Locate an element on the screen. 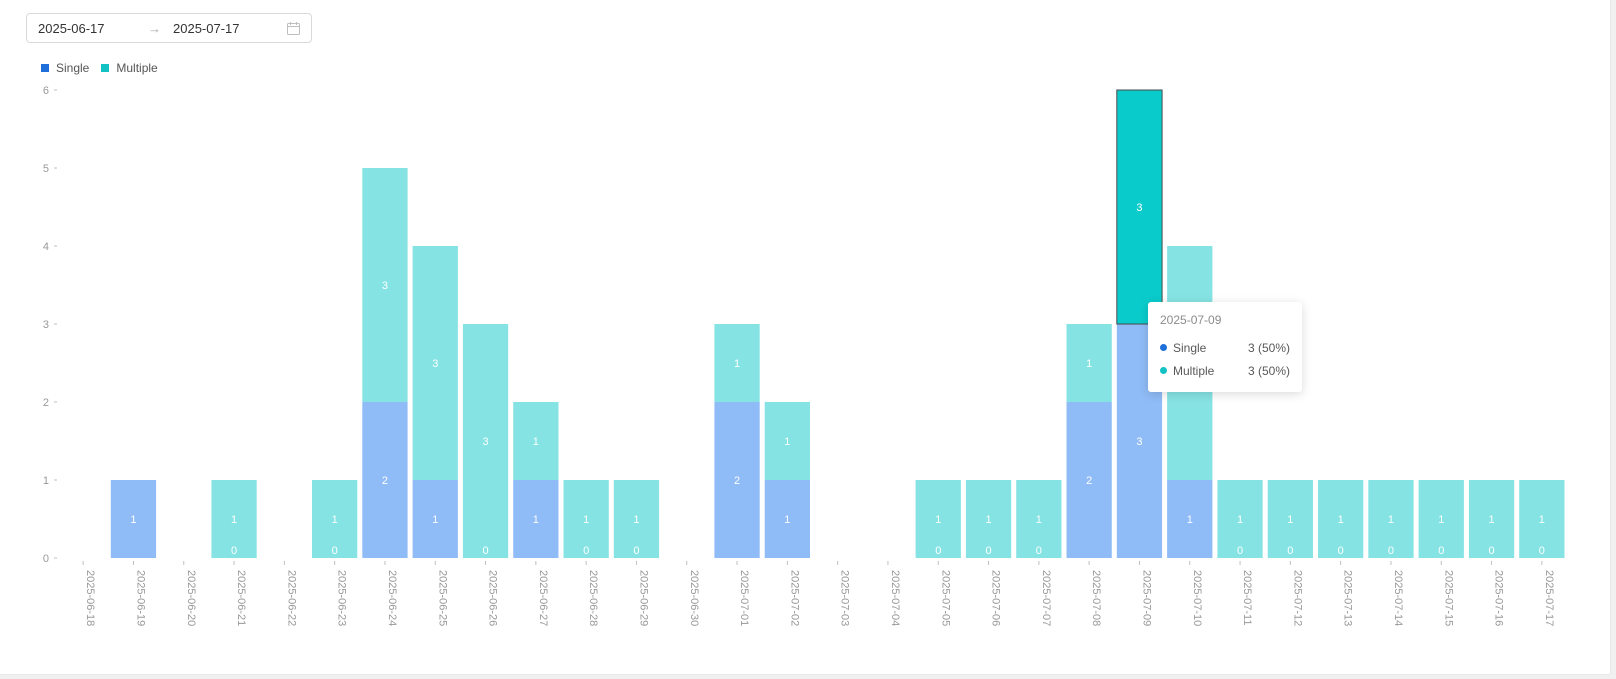 This screenshot has height=679, width=1616. x-tick-label: 2025-06-27 is located at coordinates (543, 598).